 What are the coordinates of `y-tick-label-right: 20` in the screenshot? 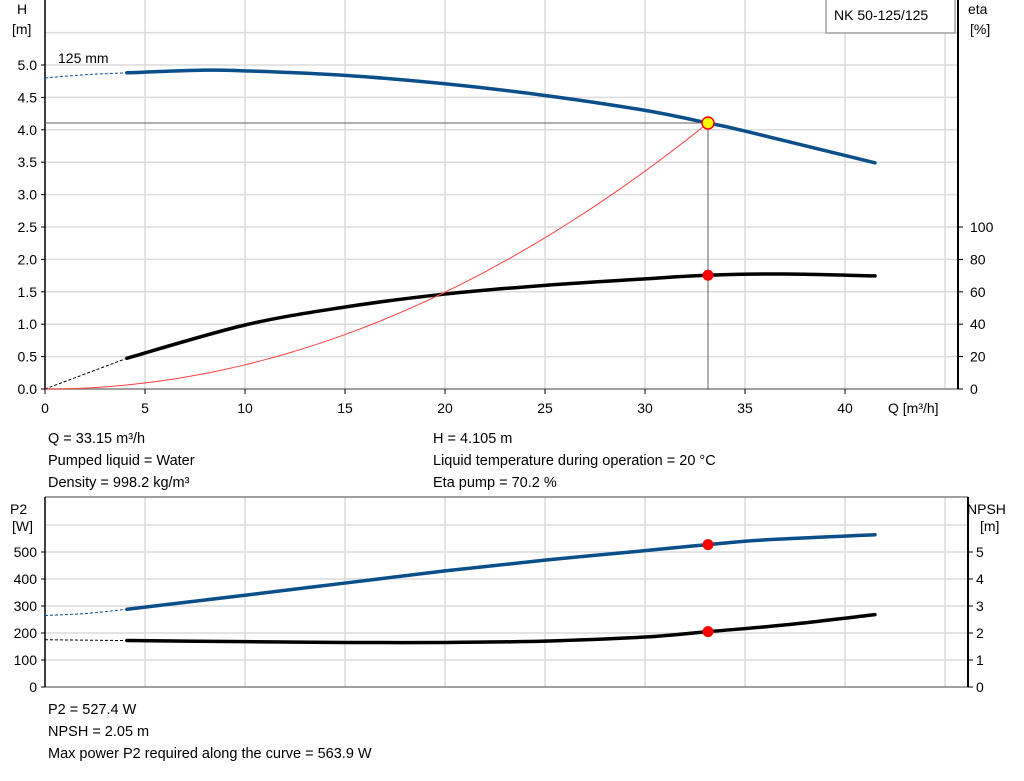 It's located at (978, 357).